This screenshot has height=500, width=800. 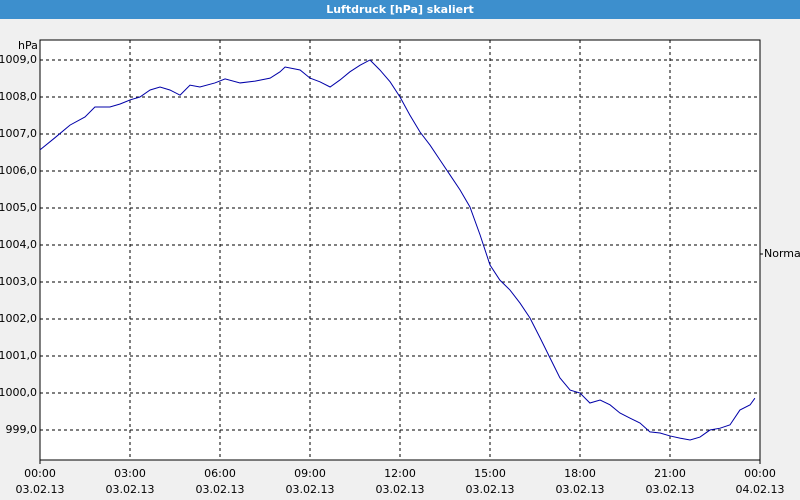 What do you see at coordinates (760, 489) in the screenshot?
I see `x-tick-sublabel: 04.02.13` at bounding box center [760, 489].